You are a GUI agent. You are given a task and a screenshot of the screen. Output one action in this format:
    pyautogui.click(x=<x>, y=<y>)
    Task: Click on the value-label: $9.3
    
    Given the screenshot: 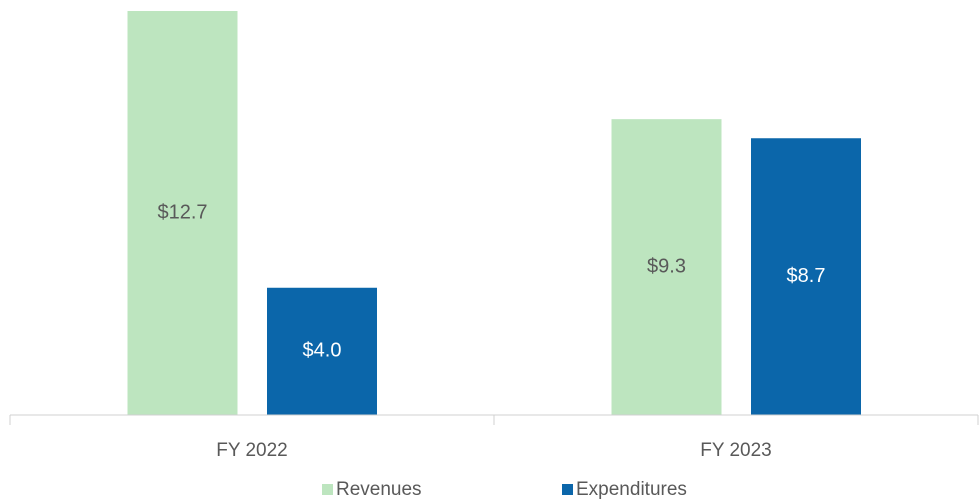 What is the action you would take?
    pyautogui.click(x=666, y=266)
    